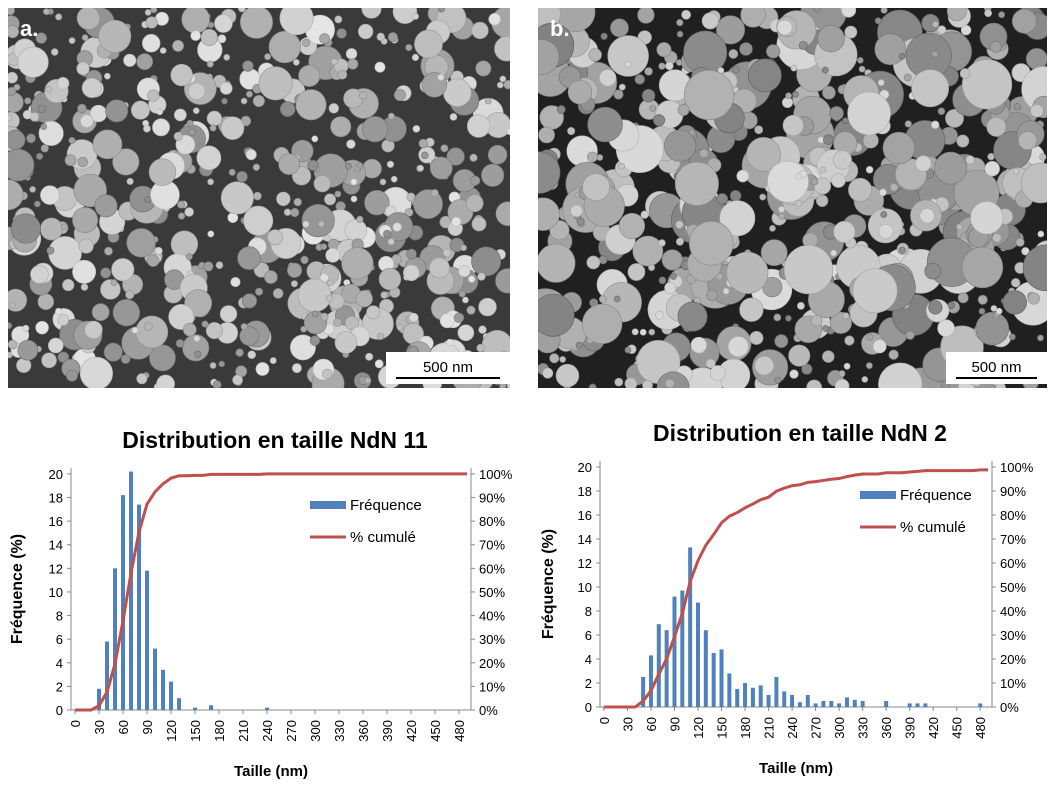  I want to click on x-tick-label: 120, so click(171, 731).